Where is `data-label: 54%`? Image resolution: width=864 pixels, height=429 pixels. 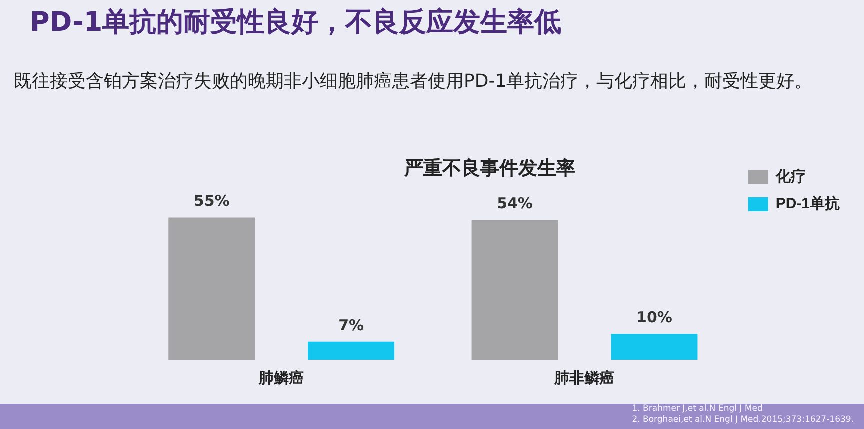
data-label: 54% is located at coordinates (515, 203).